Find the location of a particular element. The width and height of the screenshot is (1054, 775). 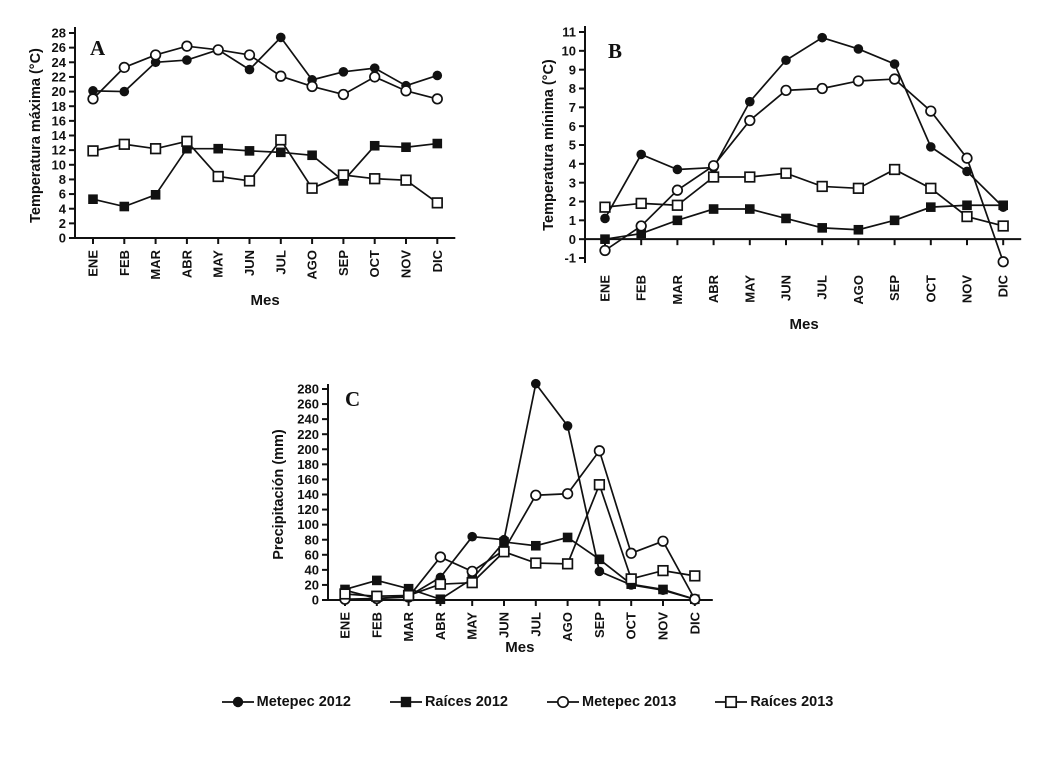

y-tick-label: 260 is located at coordinates (308, 404).